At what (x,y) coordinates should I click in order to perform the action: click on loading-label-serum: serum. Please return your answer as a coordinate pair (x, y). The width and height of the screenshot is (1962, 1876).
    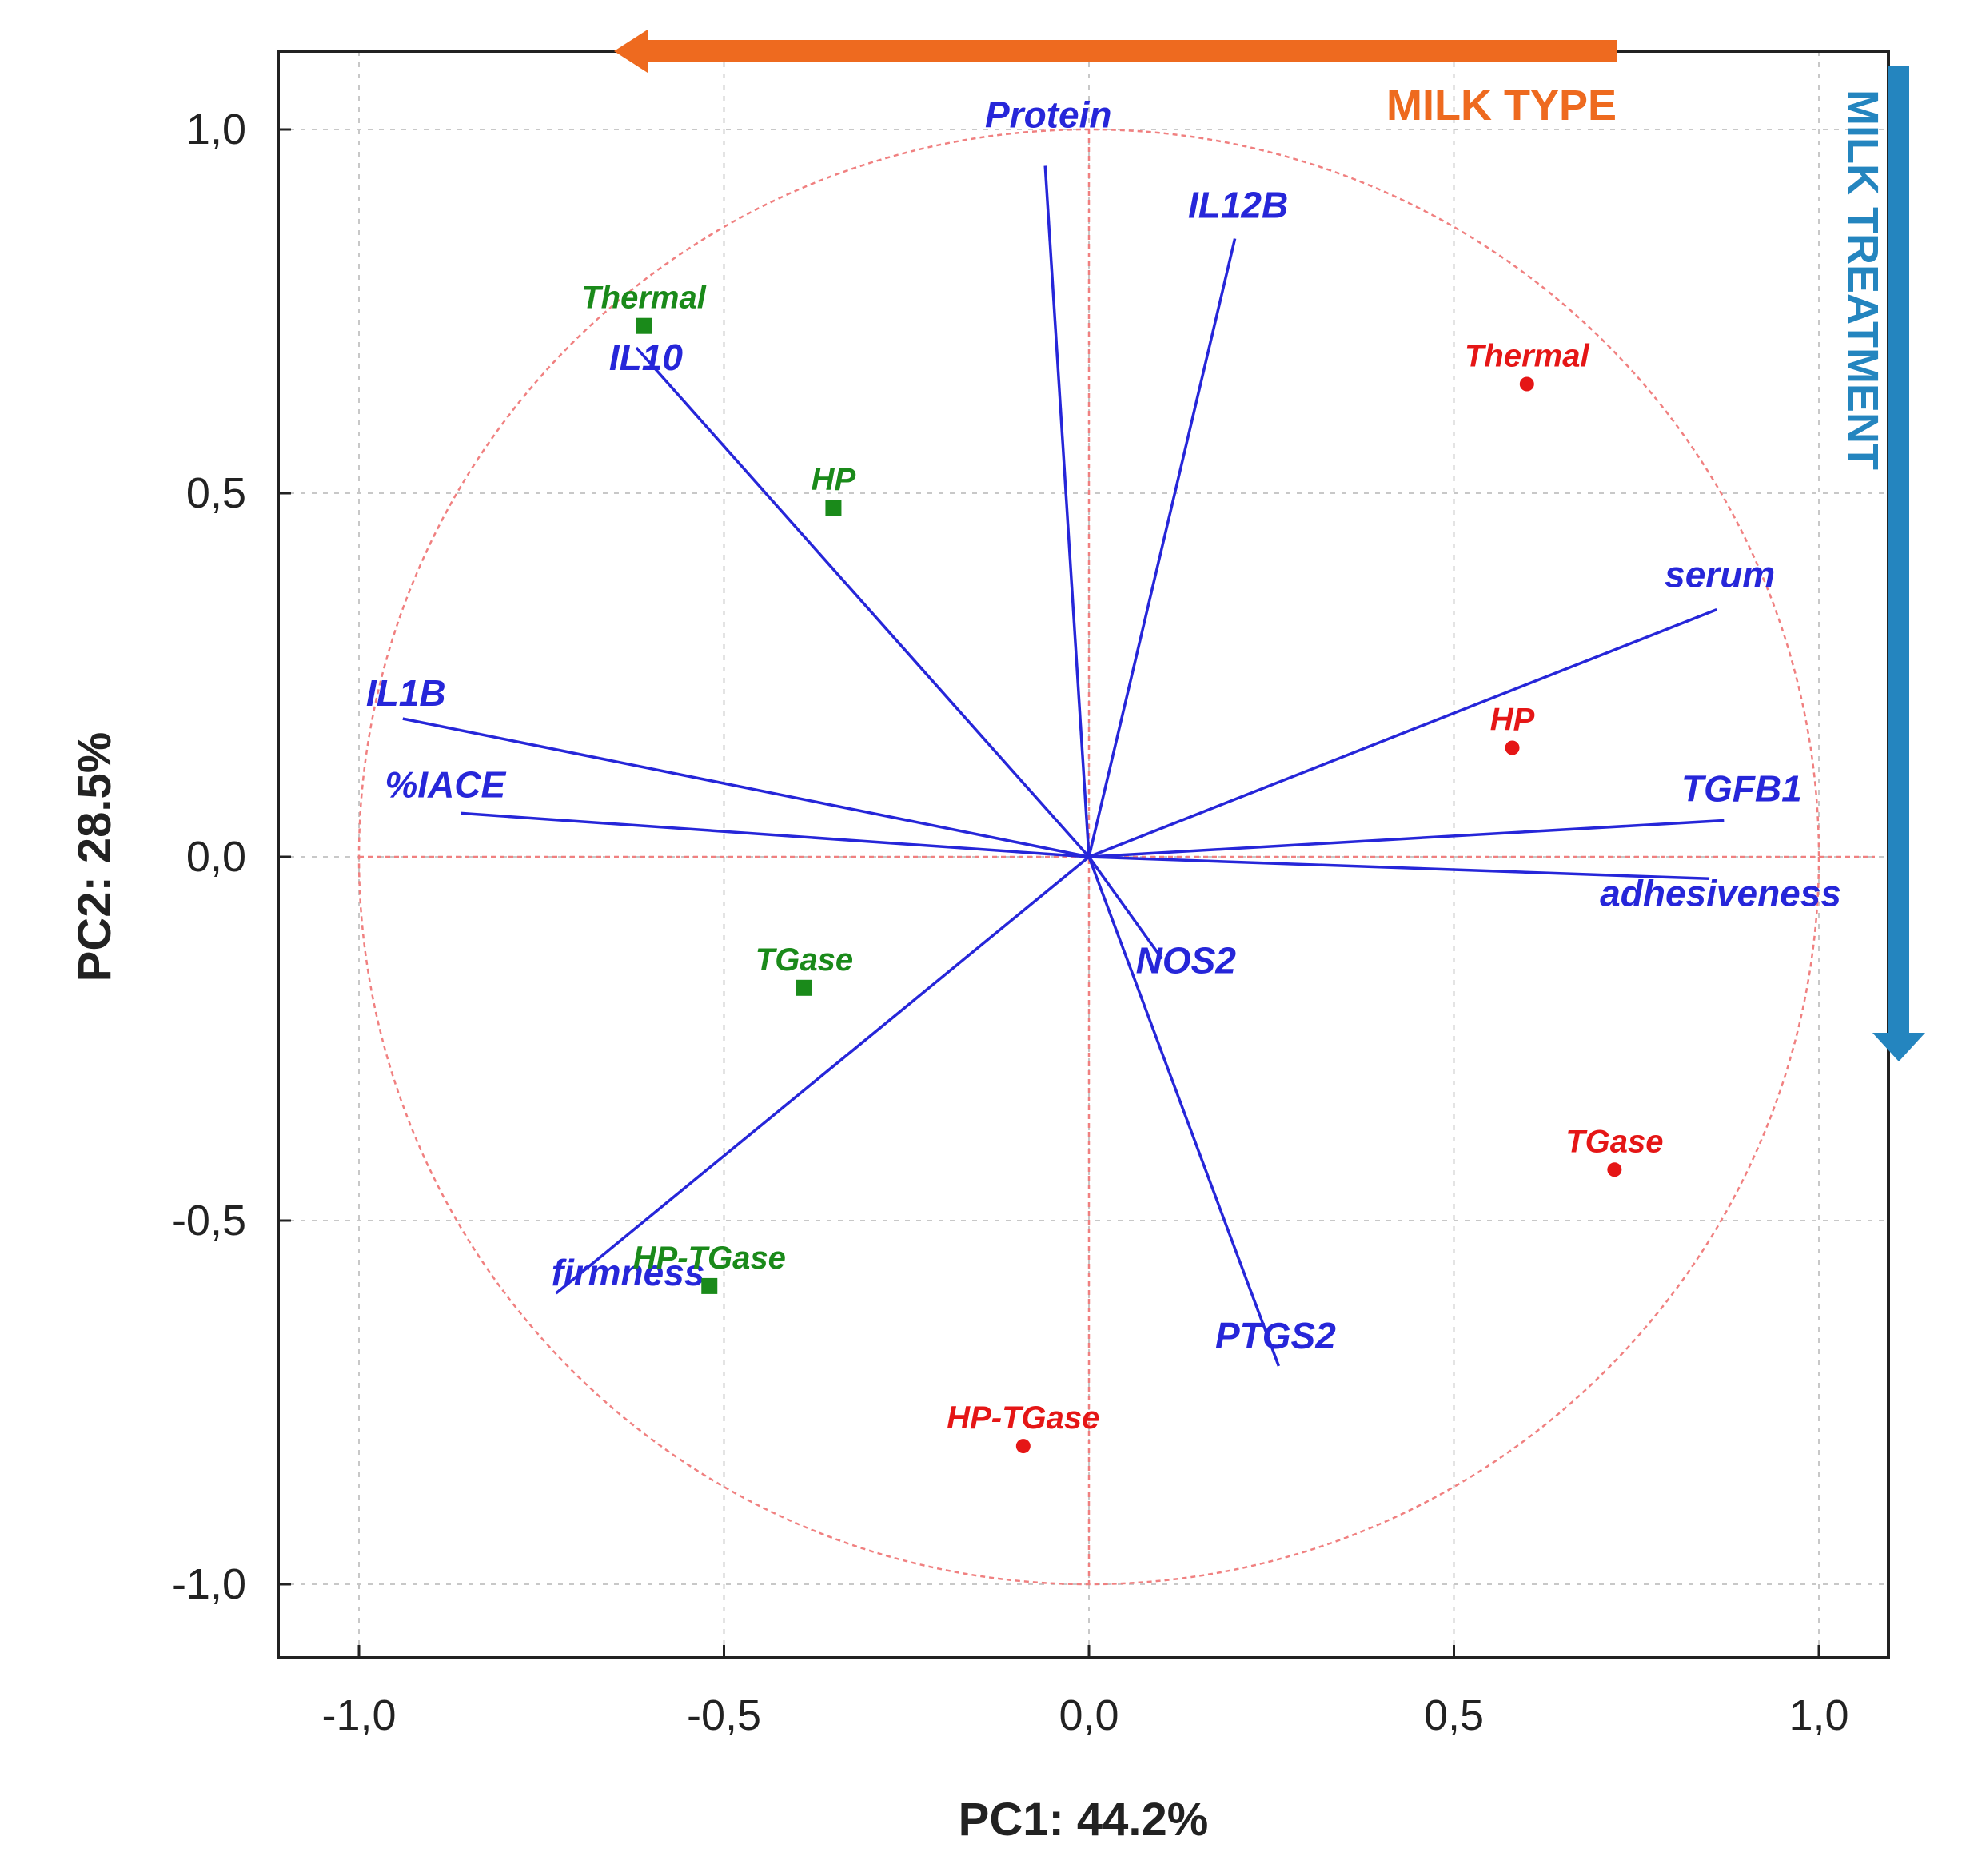
    Looking at the image, I should click on (1720, 575).